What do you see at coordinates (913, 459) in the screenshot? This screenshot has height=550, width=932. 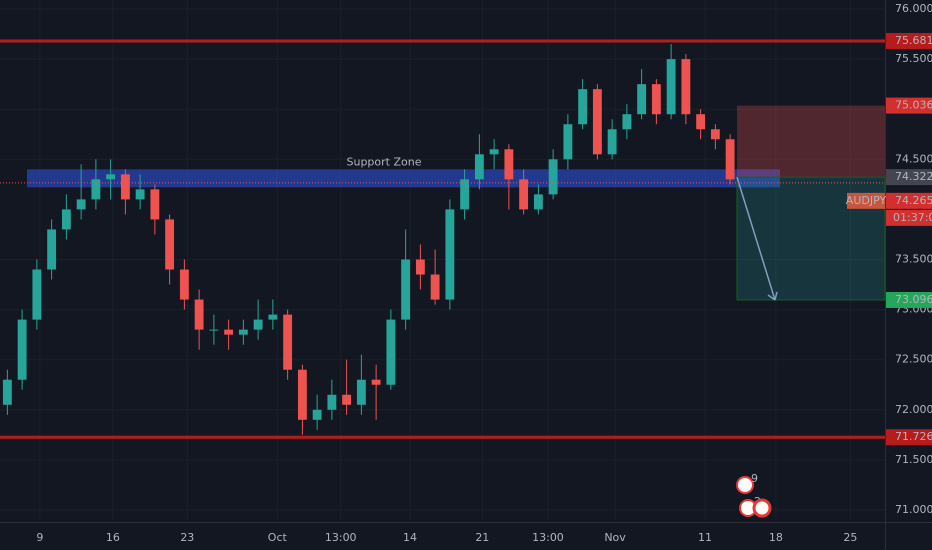 I see `y-tick-label: 71.500` at bounding box center [913, 459].